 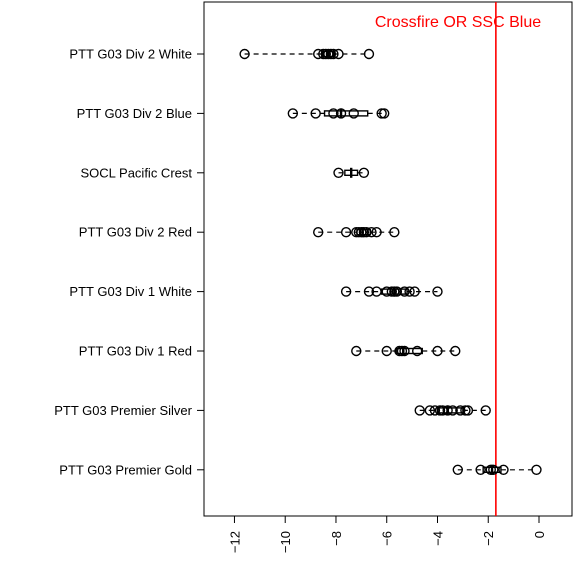 What do you see at coordinates (134, 113) in the screenshot?
I see `category-label: PTT G03 Div 2 Blue` at bounding box center [134, 113].